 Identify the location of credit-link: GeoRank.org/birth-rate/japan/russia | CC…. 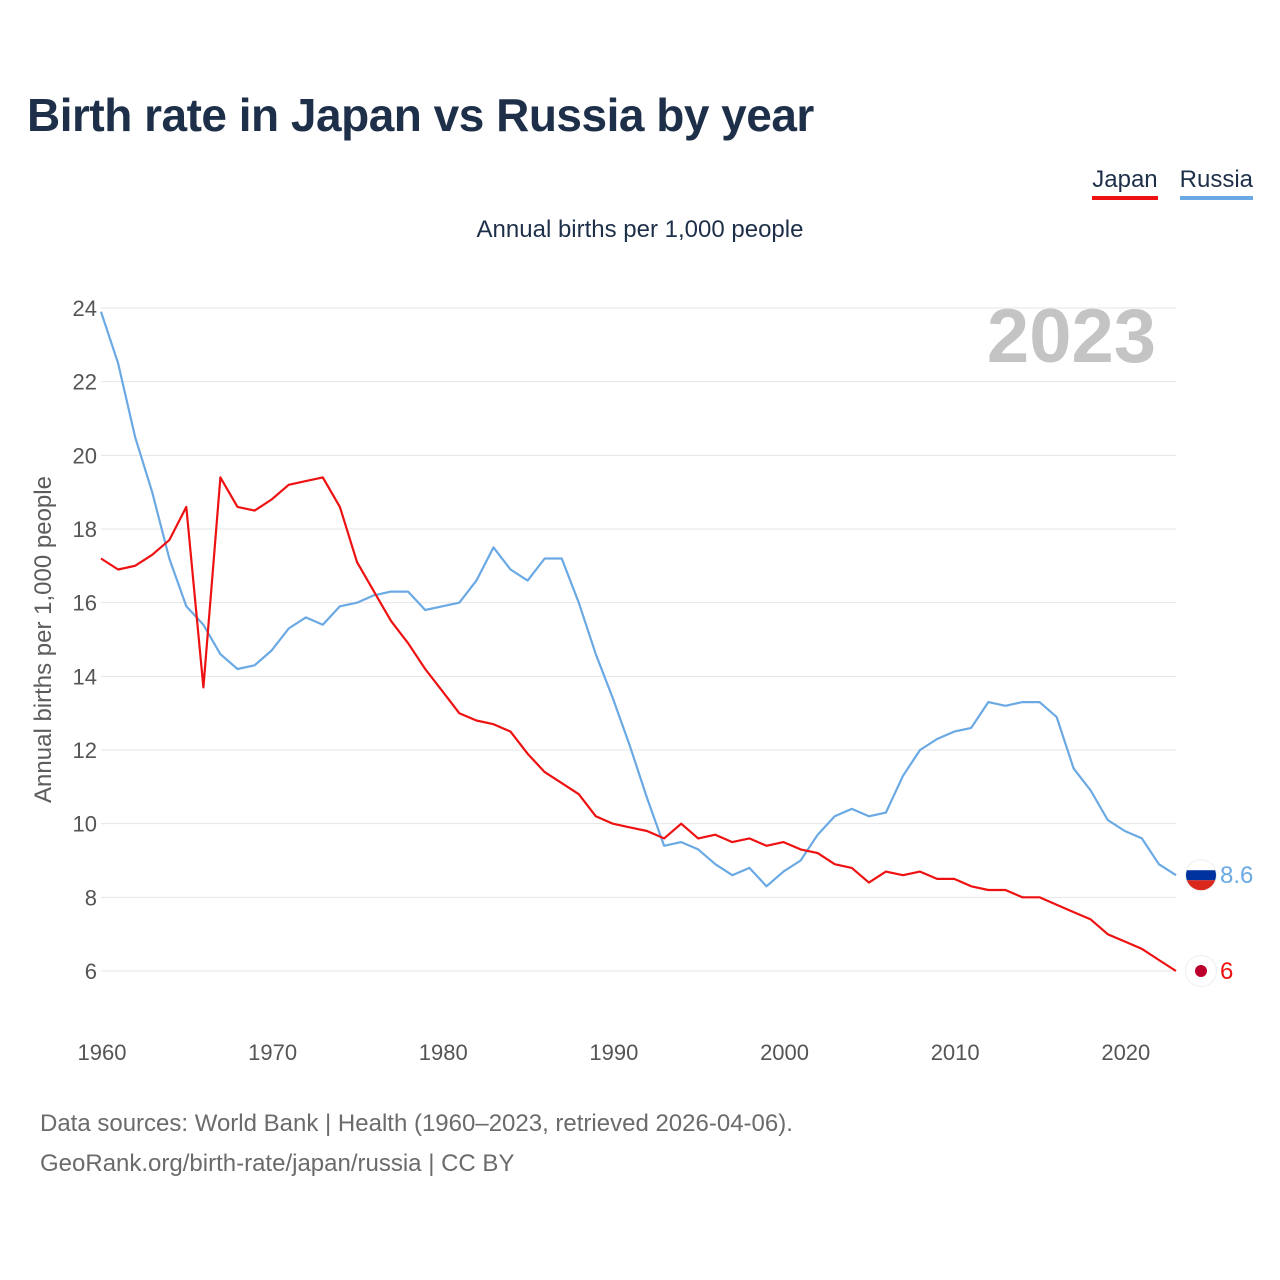
(277, 1163).